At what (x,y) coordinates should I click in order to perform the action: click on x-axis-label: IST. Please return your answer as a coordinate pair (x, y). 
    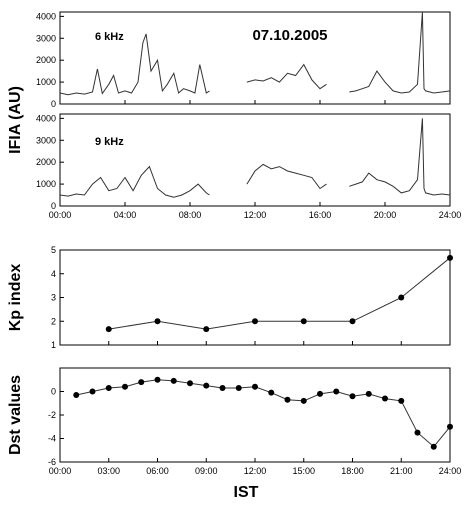
    Looking at the image, I should click on (246, 492).